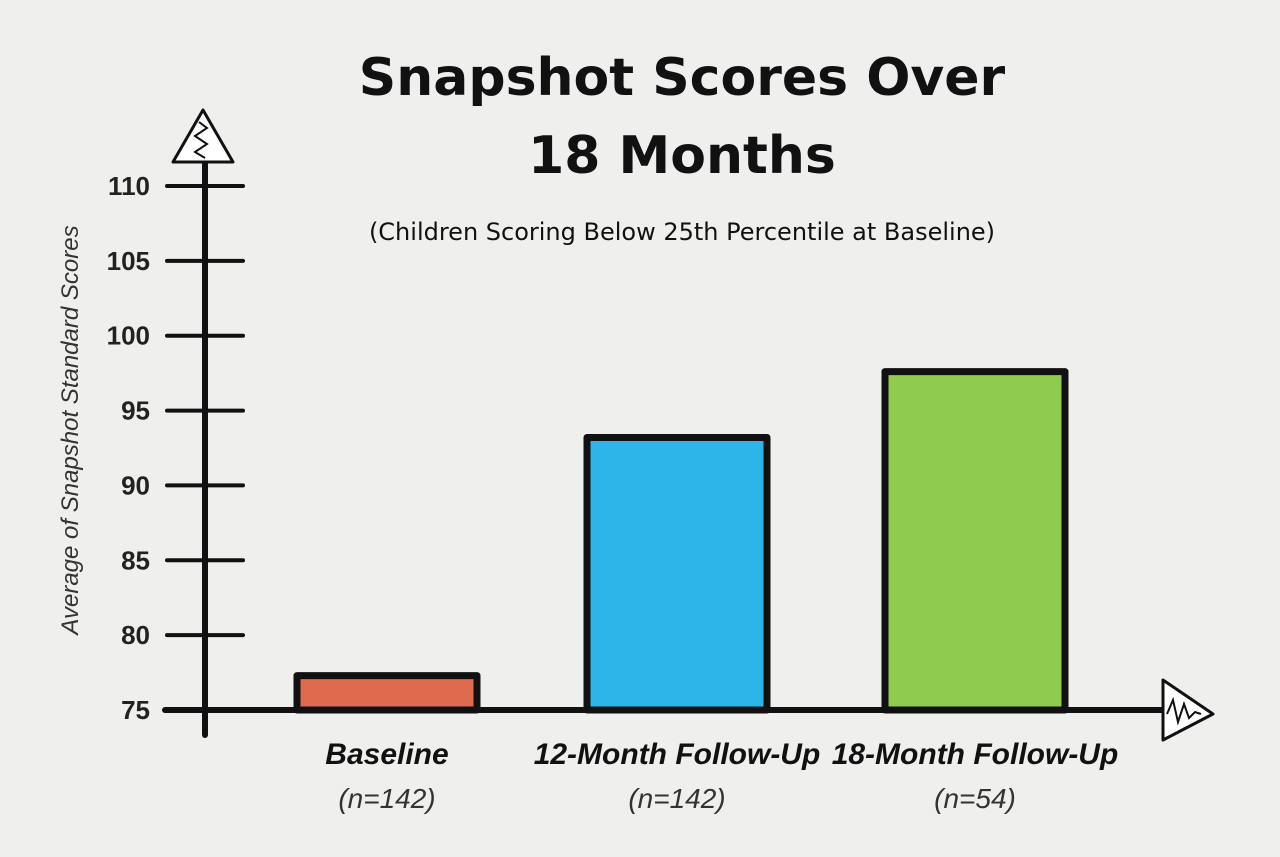  What do you see at coordinates (201, 140) in the screenshot?
I see `y-axis-arrow-squiggle-icon` at bounding box center [201, 140].